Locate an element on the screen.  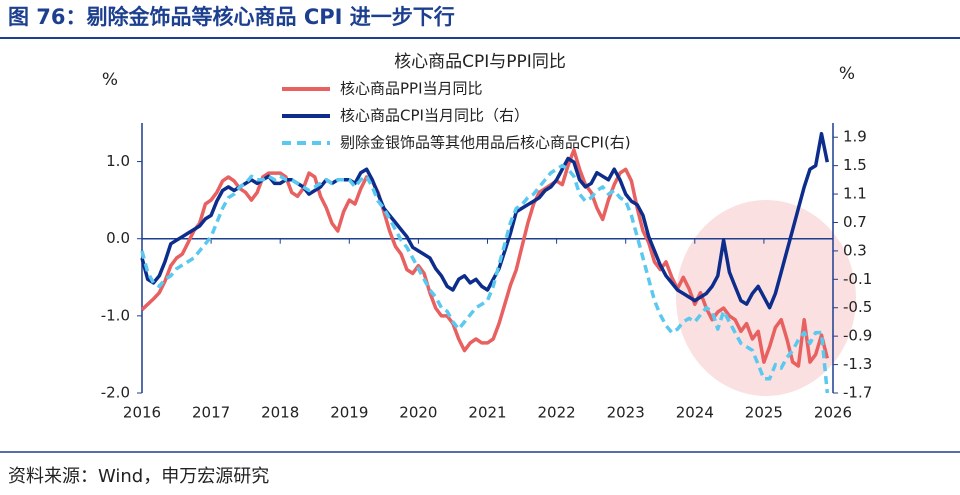
figure-title: 图 76：剔除金饰品等核心商品 CPI 进一步下行 is located at coordinates (231, 17).